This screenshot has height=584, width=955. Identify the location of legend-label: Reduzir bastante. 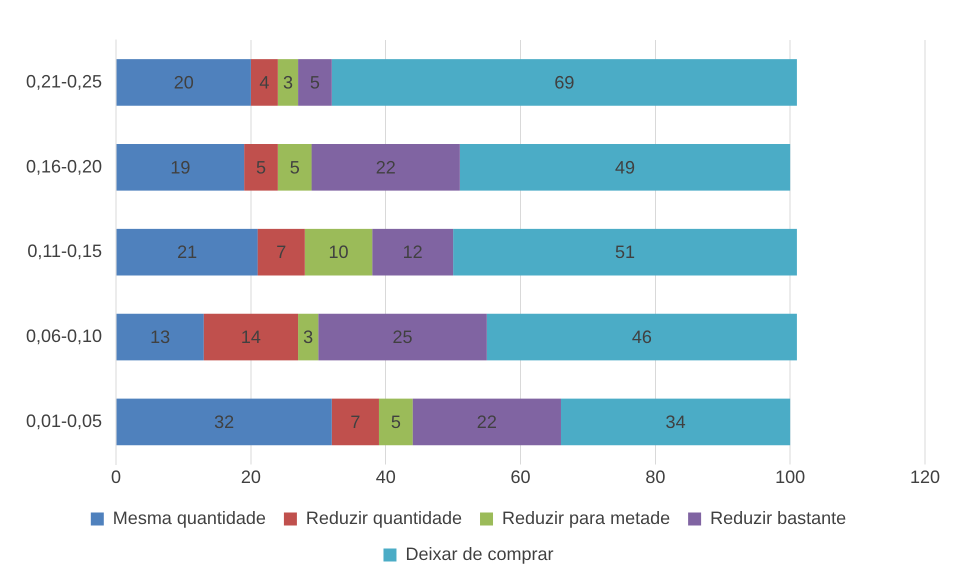
(778, 518).